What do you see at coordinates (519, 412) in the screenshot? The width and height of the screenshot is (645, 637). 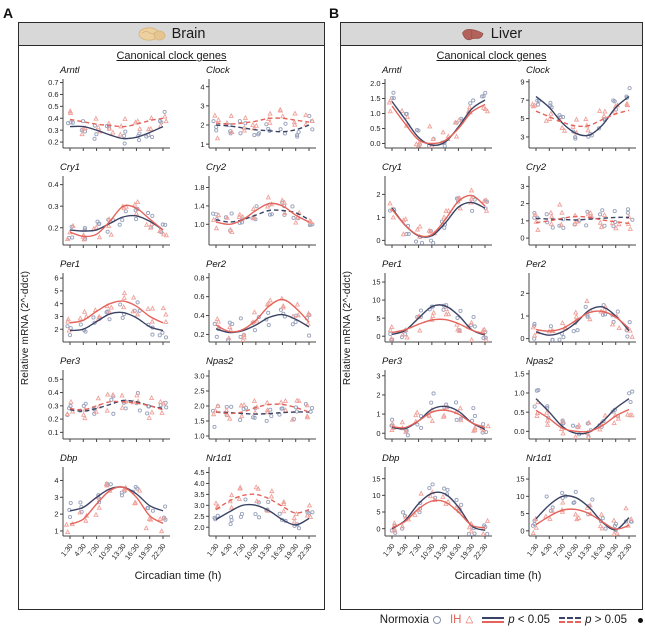 I see `svg-text: 0.5` at bounding box center [519, 412].